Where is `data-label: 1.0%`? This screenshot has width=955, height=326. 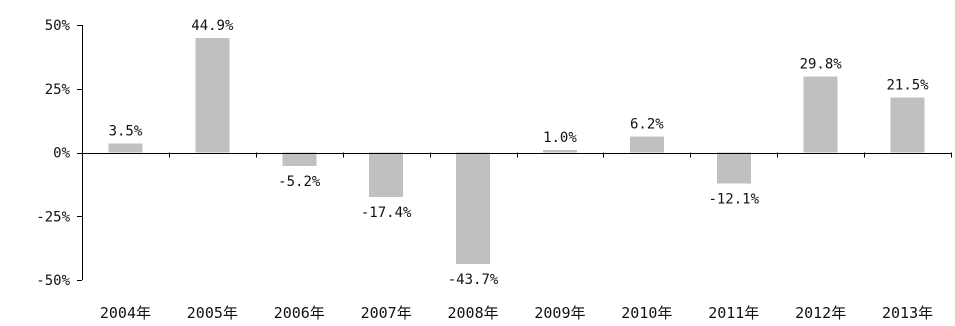 data-label: 1.0% is located at coordinates (560, 138).